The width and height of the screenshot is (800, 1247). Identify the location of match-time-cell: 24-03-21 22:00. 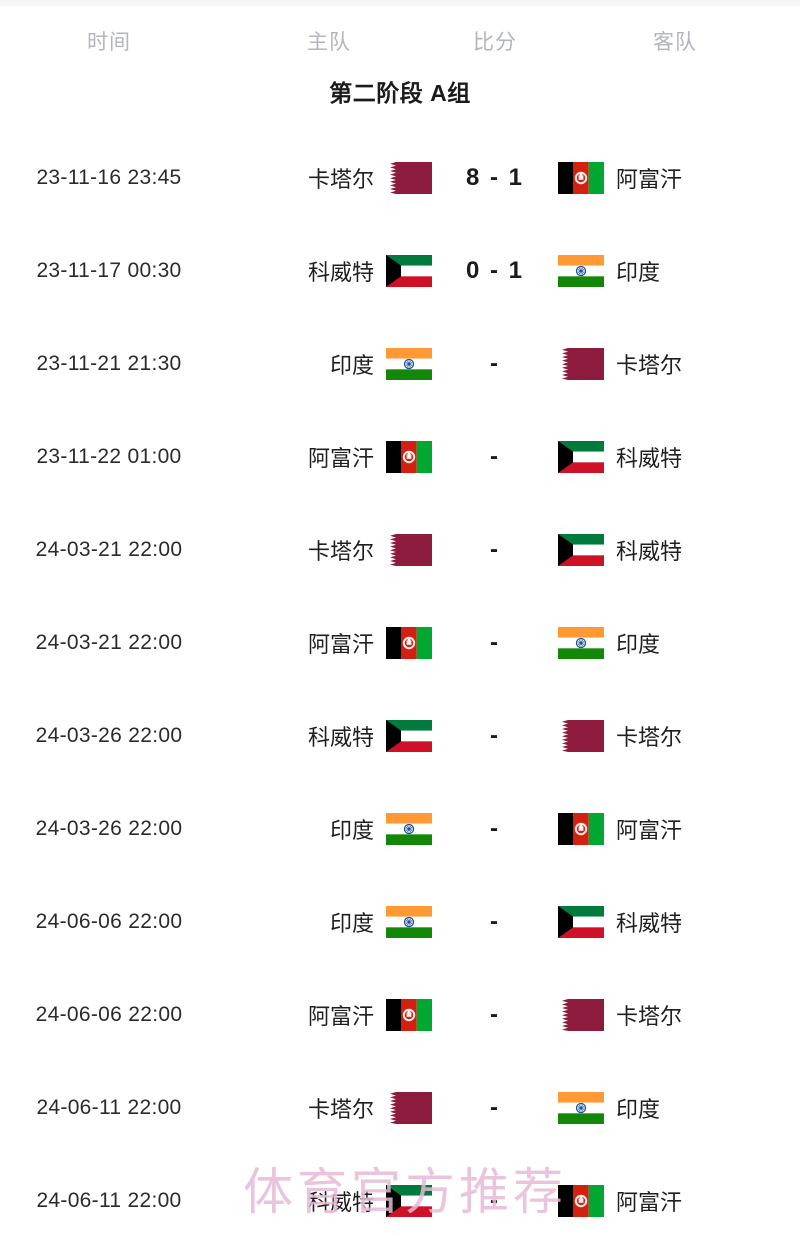
(109, 550).